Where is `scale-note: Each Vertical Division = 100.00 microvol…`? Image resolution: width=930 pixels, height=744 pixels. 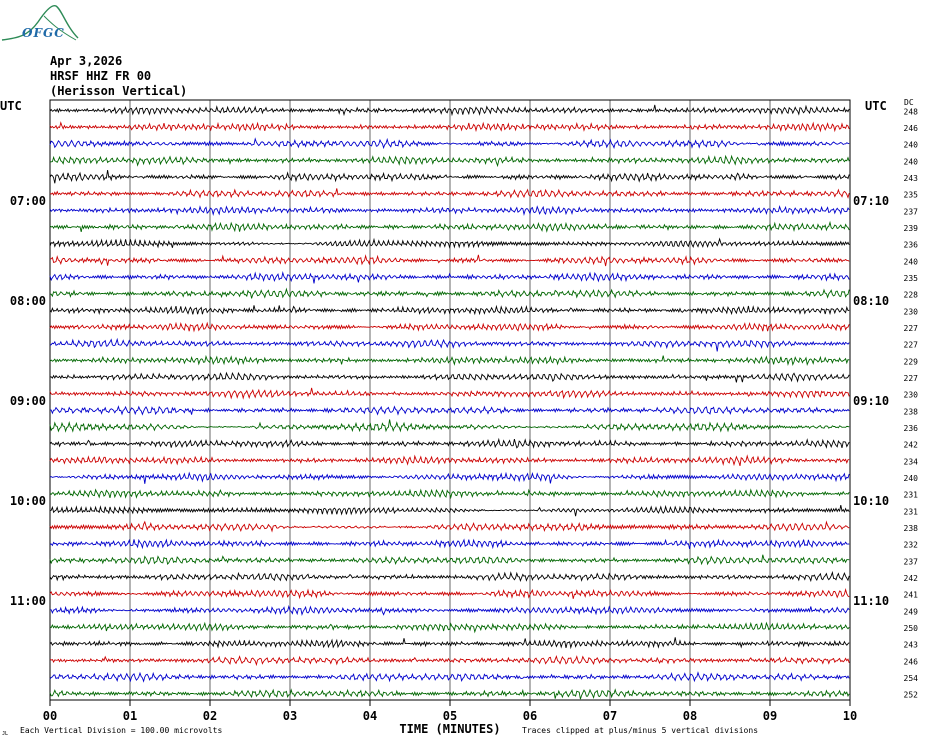 scale-note: Each Vertical Division = 100.00 microvol… is located at coordinates (121, 730).